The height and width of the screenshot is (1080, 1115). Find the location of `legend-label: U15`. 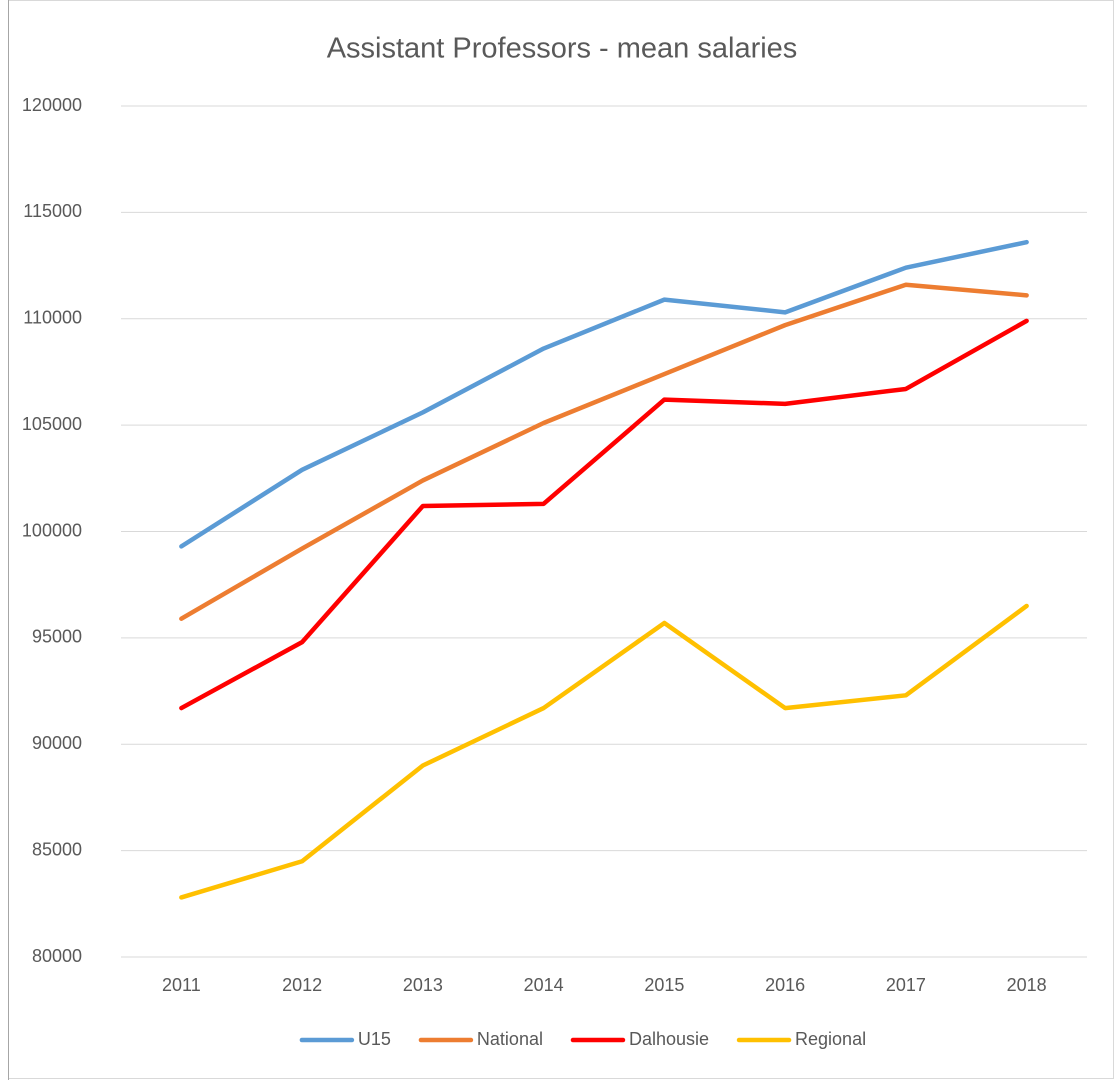

legend-label: U15 is located at coordinates (374, 1039).